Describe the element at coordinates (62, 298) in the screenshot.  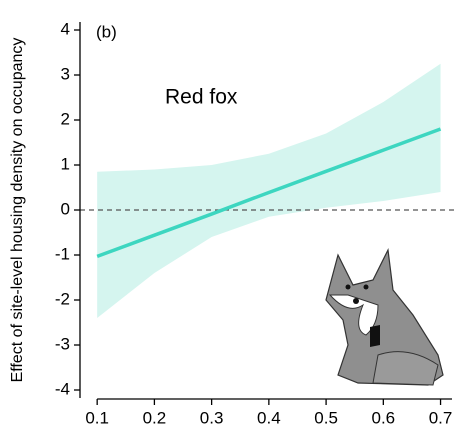
I see `y-tick-label: -2` at that location.